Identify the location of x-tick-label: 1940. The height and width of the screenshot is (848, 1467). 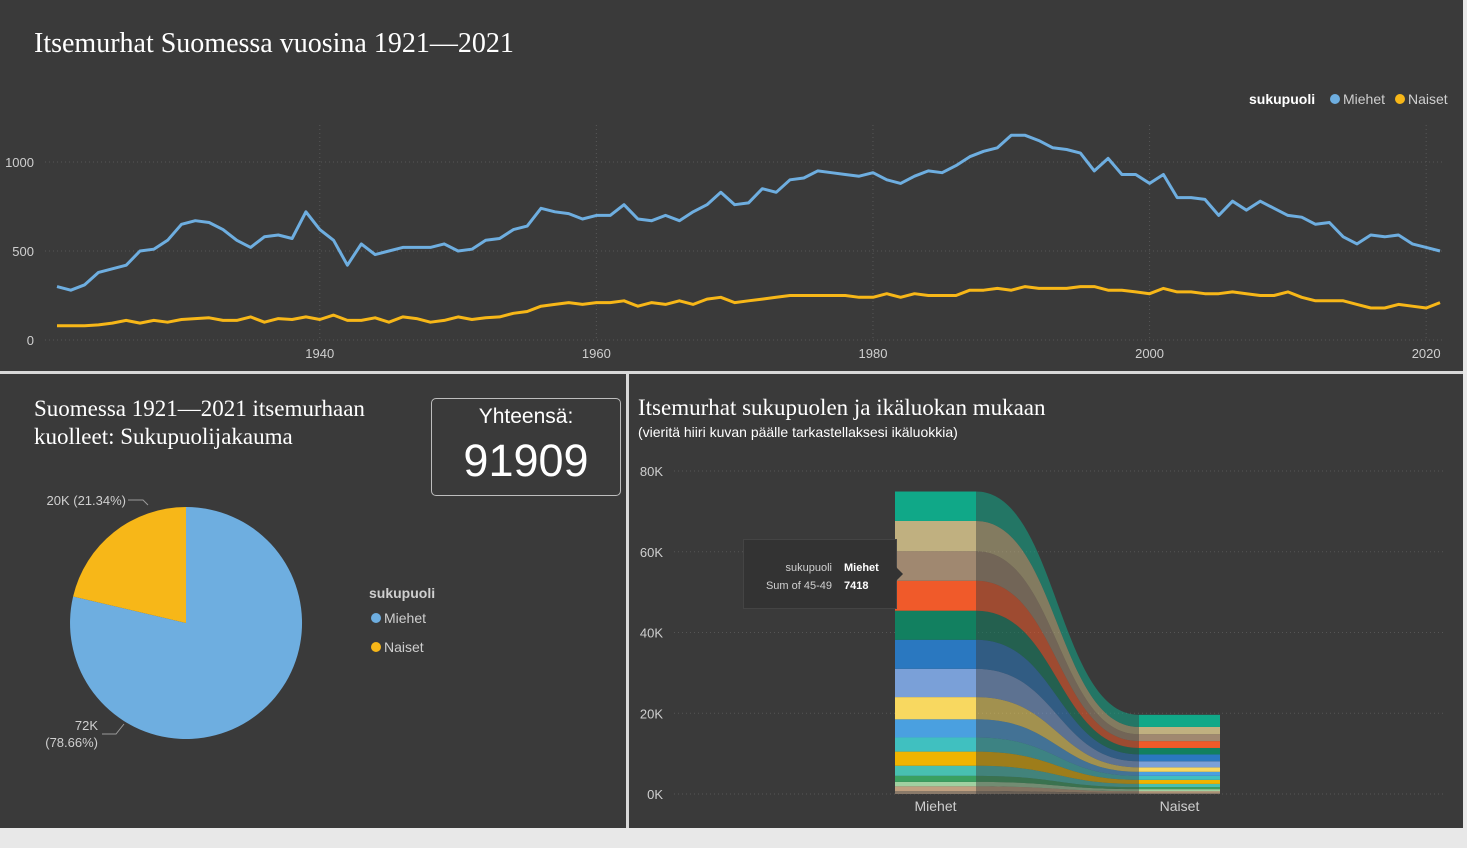
(319, 353).